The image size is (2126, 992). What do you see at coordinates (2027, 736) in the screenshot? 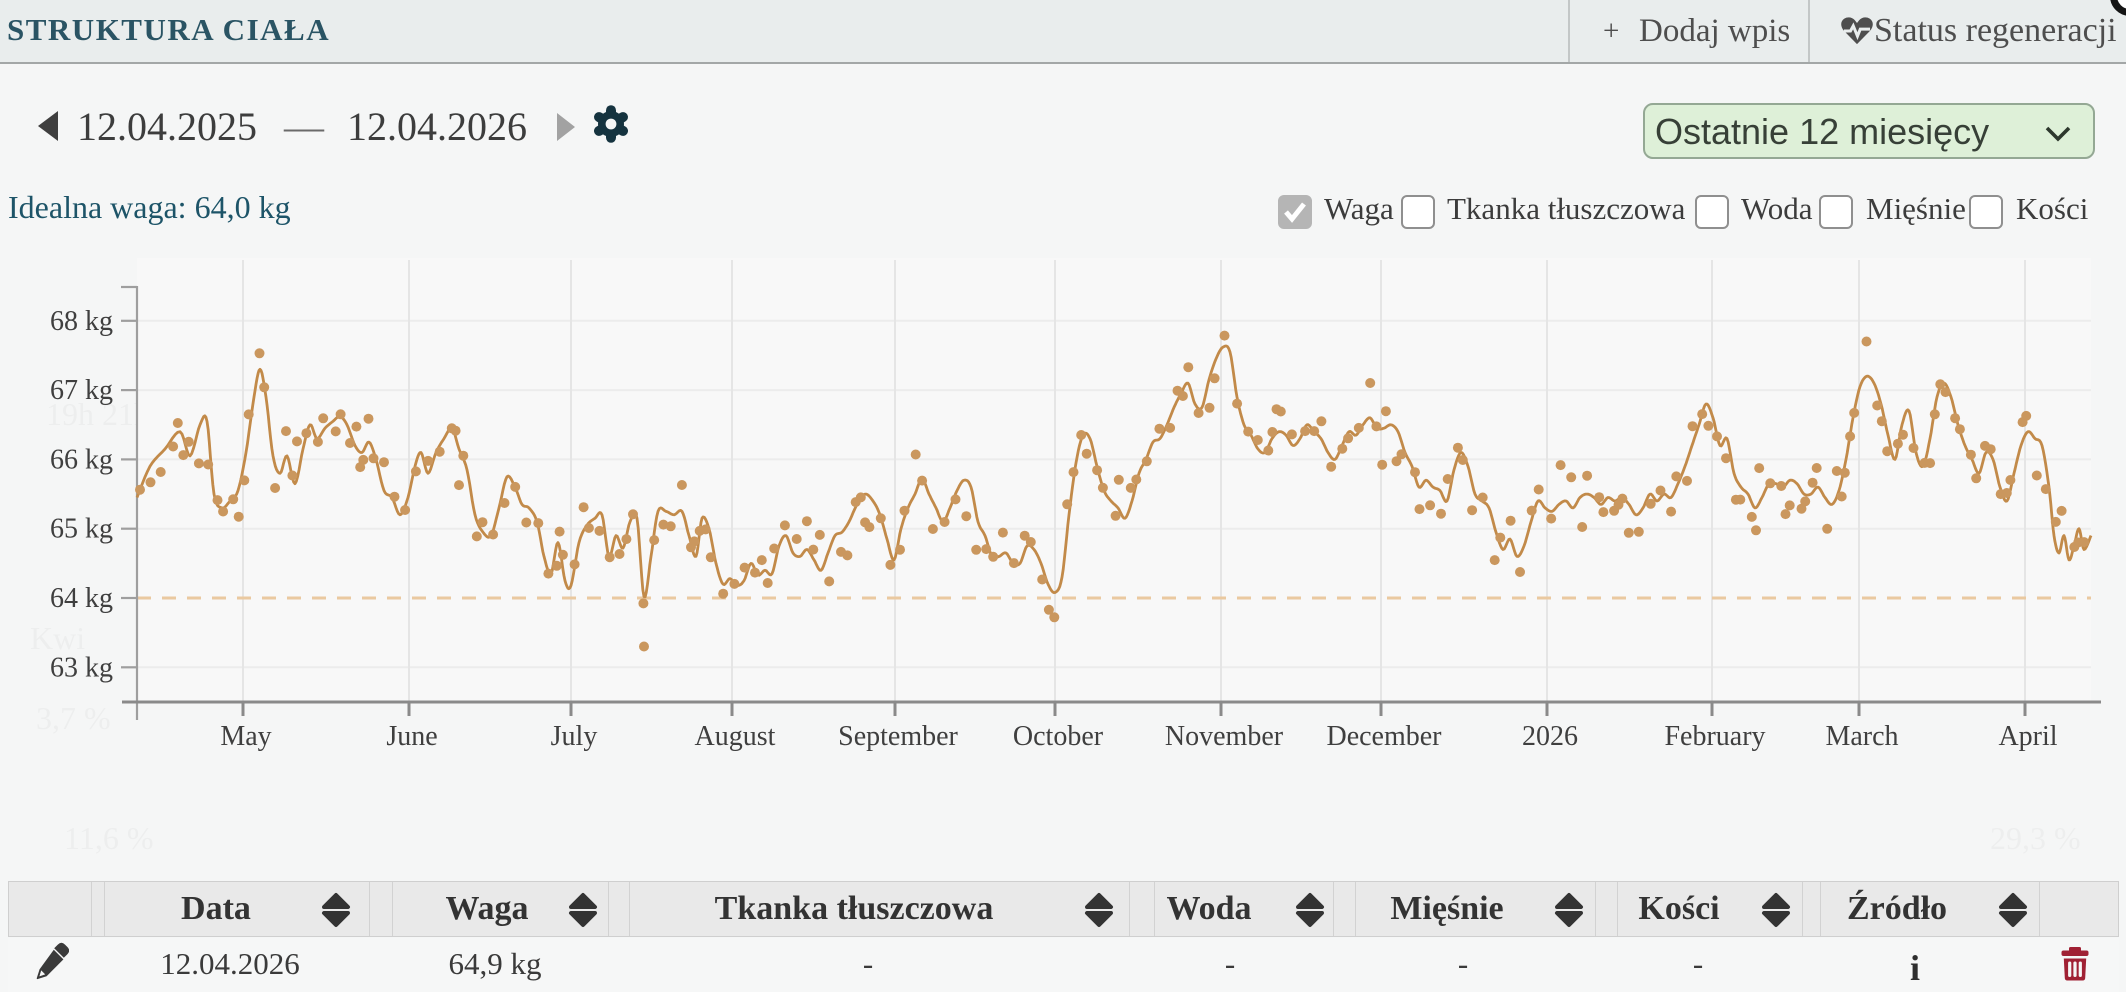
I see `svg-text: April` at bounding box center [2027, 736].